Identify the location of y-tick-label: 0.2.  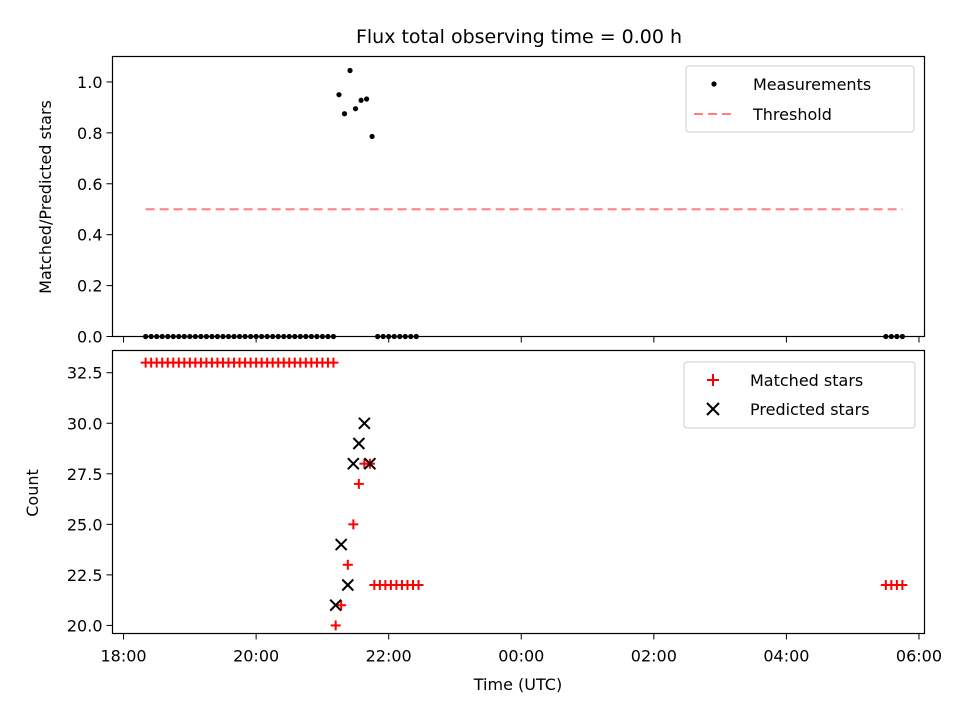
(89, 286).